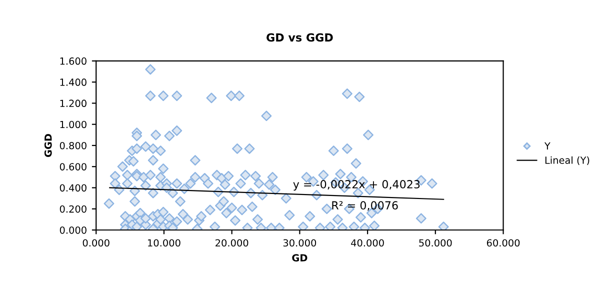  Describe the element at coordinates (503, 243) in the screenshot. I see `x-tick-label: 60.000` at that location.